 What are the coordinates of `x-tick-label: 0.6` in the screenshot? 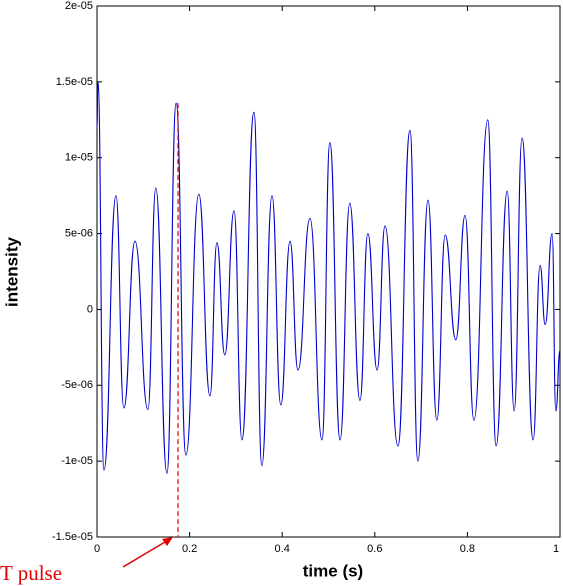 It's located at (374, 549).